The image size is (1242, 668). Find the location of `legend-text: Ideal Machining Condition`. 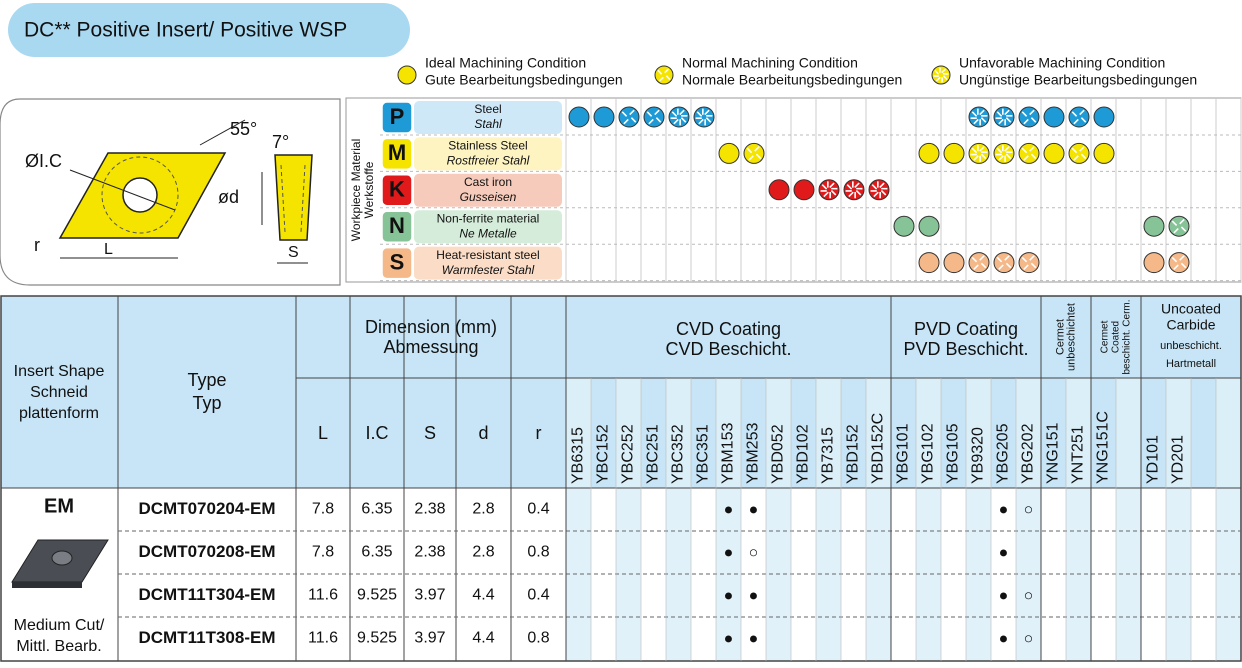

legend-text: Ideal Machining Condition is located at coordinates (505, 63).